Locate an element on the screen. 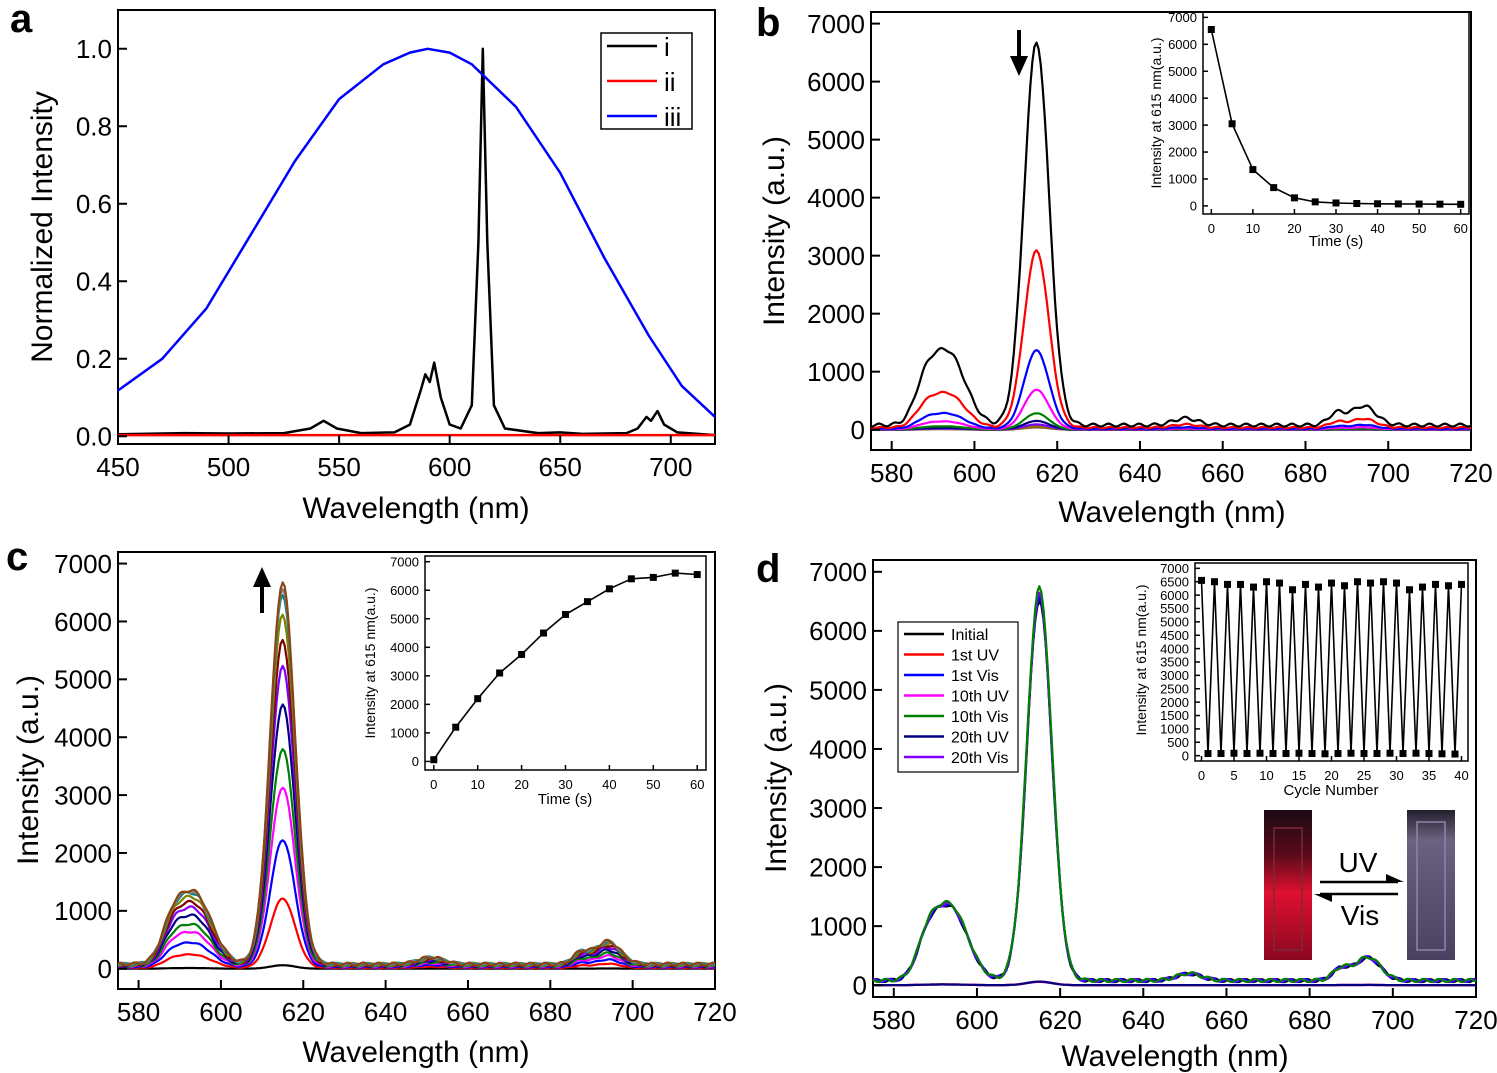 The image size is (1497, 1073). panel-label-b: b is located at coordinates (768, 23).